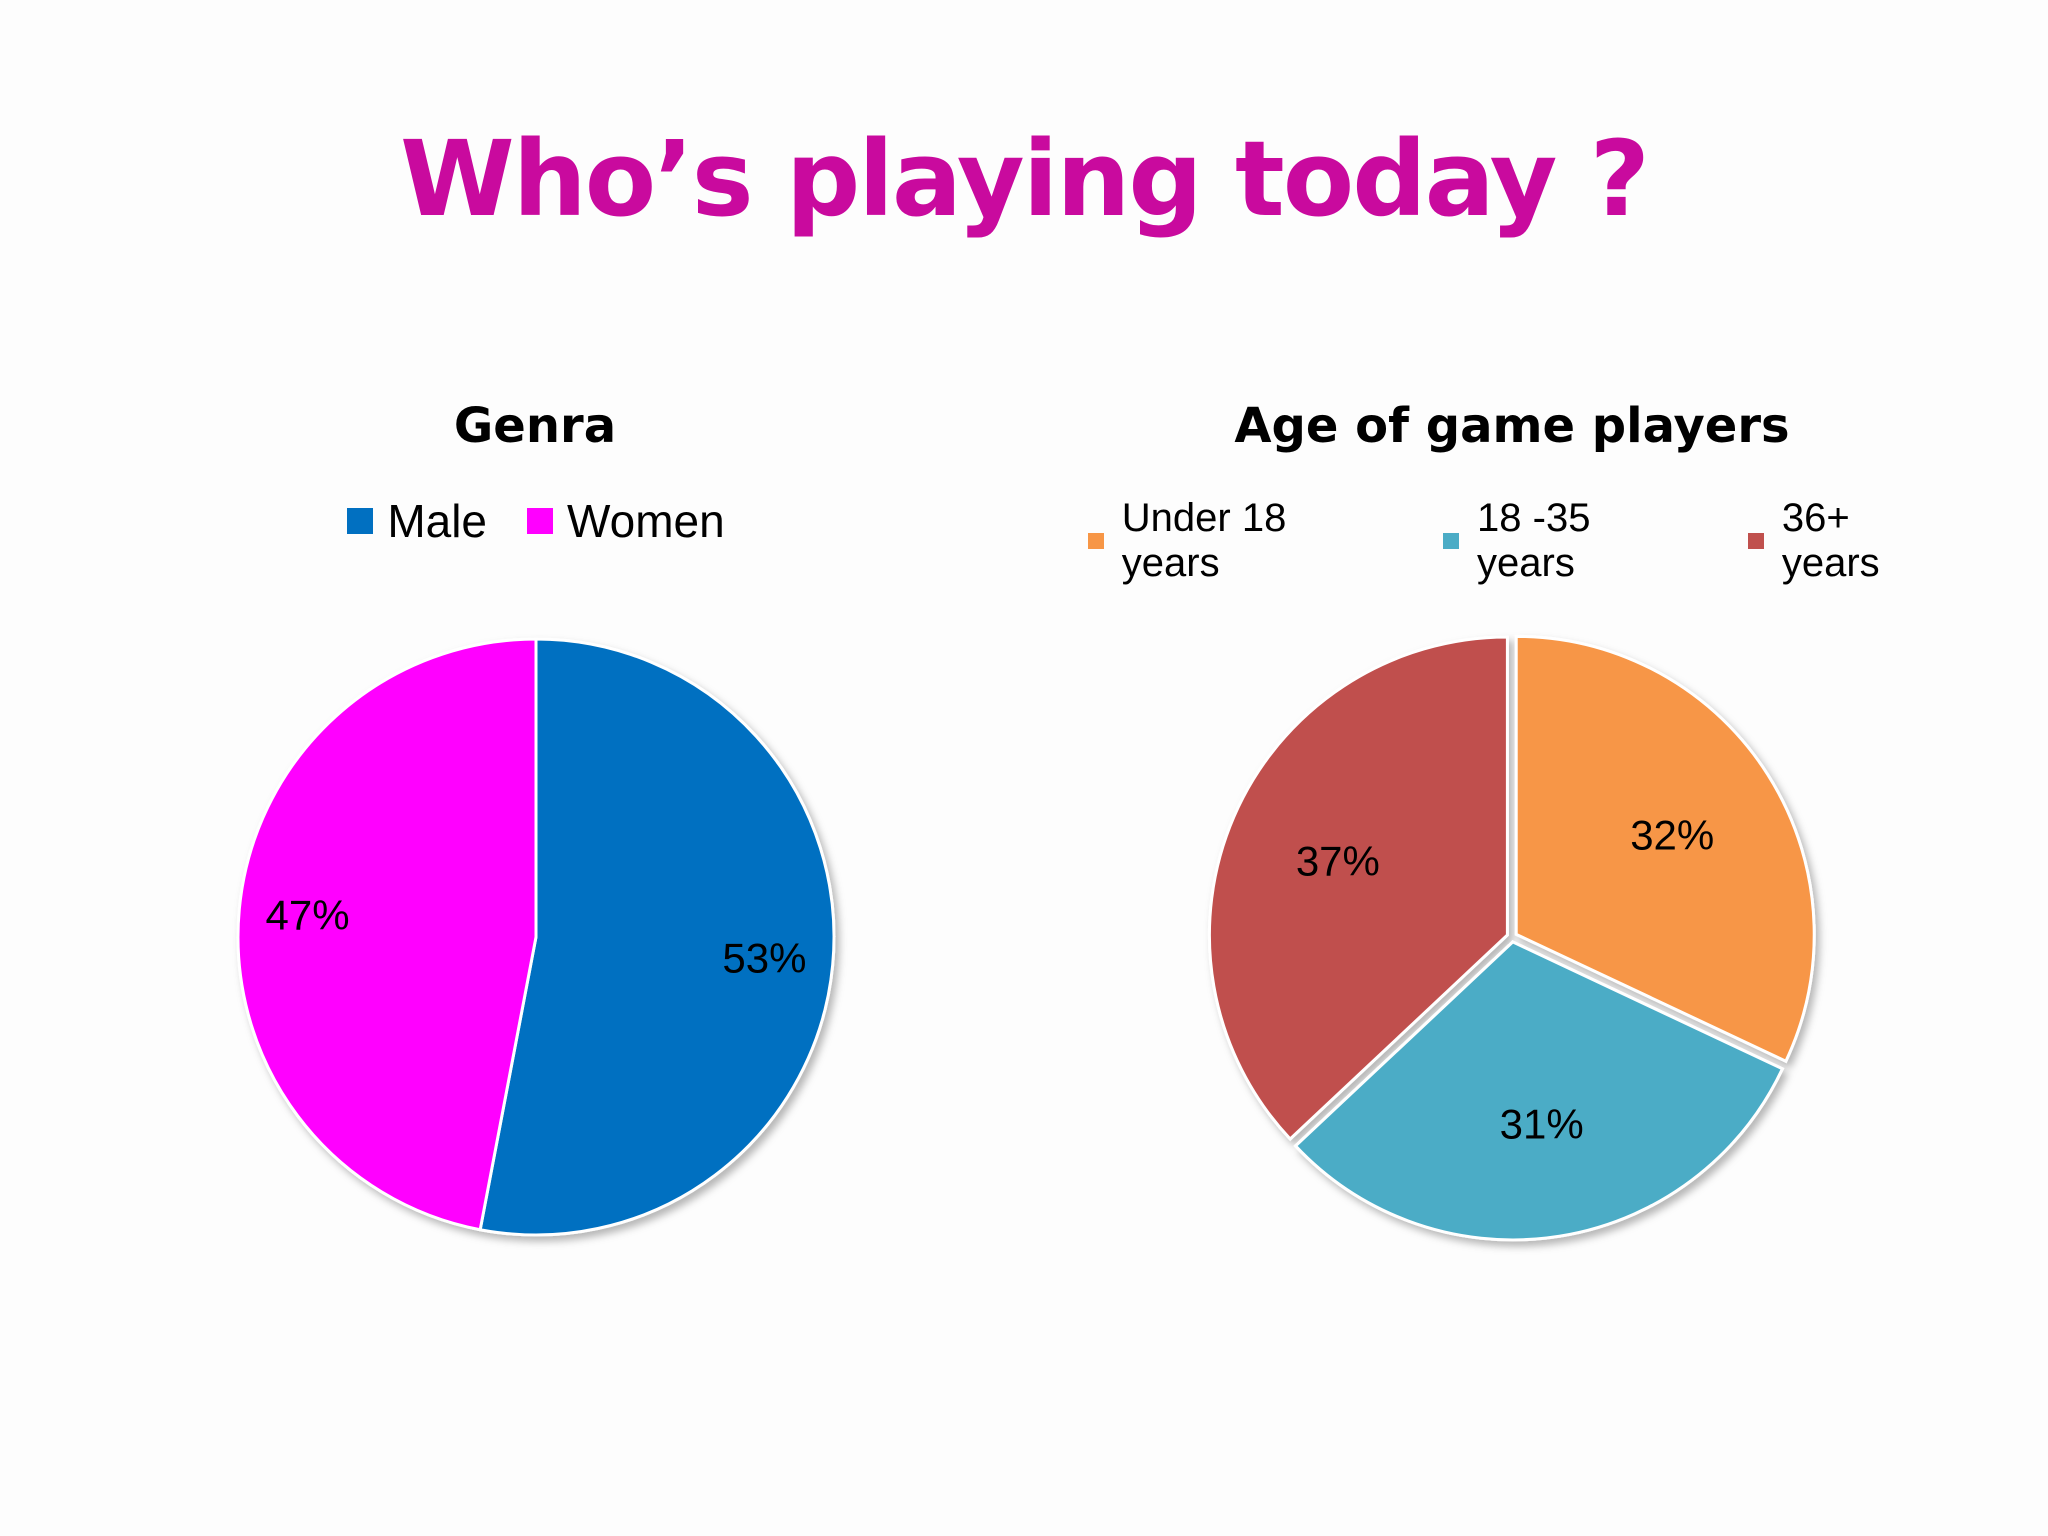 The width and height of the screenshot is (2048, 1536). I want to click on genra-pie-labels: 53% 47%, so click(536, 936).